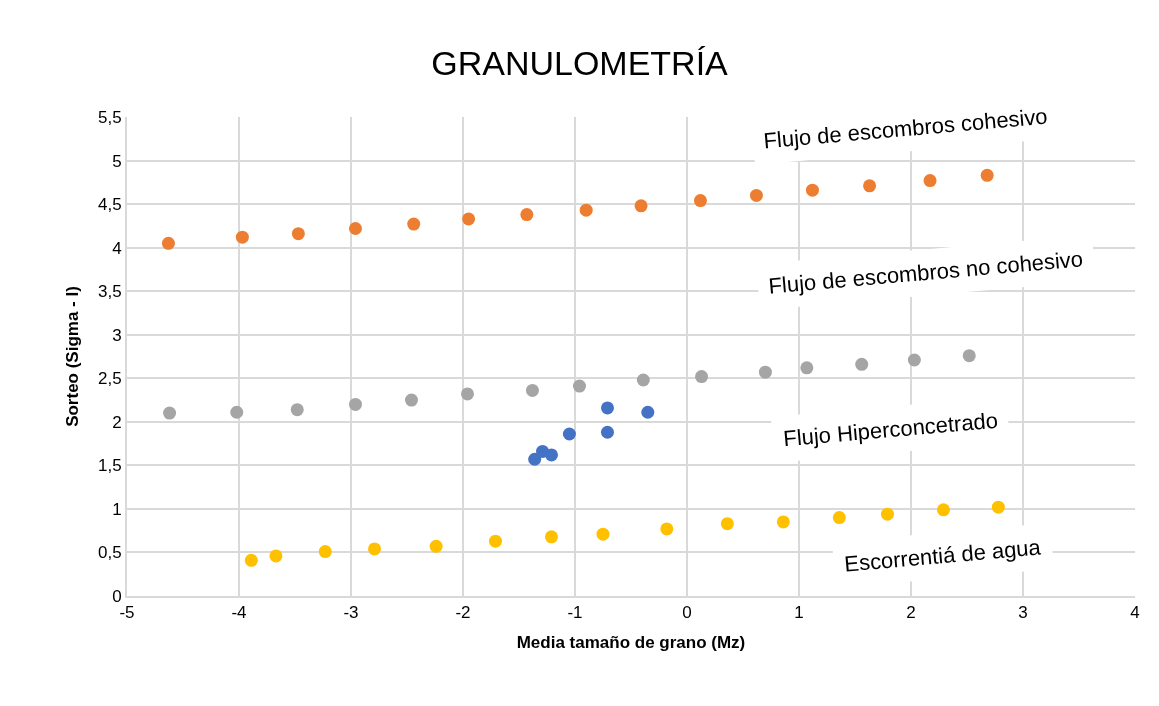  Describe the element at coordinates (117, 161) in the screenshot. I see `y-tick-label: 5` at that location.